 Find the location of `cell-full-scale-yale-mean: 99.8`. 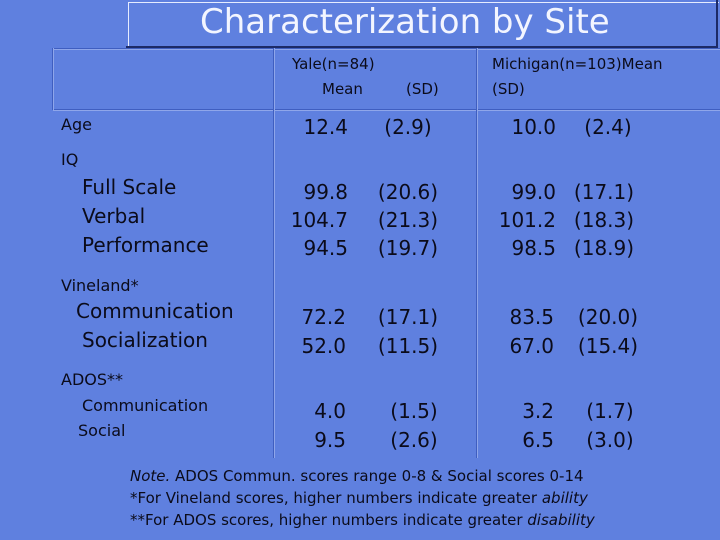

cell-full-scale-yale-mean: 99.8 is located at coordinates (325, 192).